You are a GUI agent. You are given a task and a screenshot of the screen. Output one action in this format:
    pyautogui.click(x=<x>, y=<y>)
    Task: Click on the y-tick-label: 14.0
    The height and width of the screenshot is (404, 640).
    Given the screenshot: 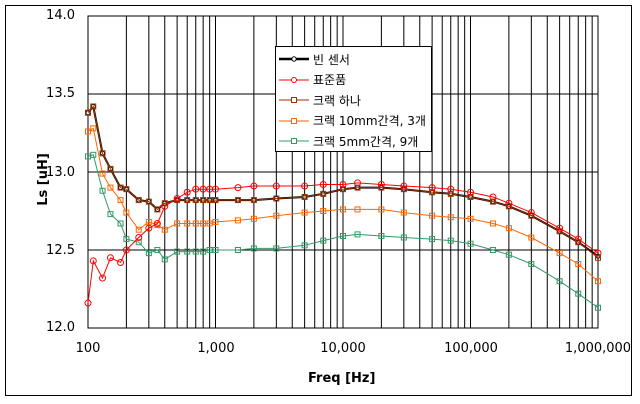 What is the action you would take?
    pyautogui.click(x=60, y=15)
    